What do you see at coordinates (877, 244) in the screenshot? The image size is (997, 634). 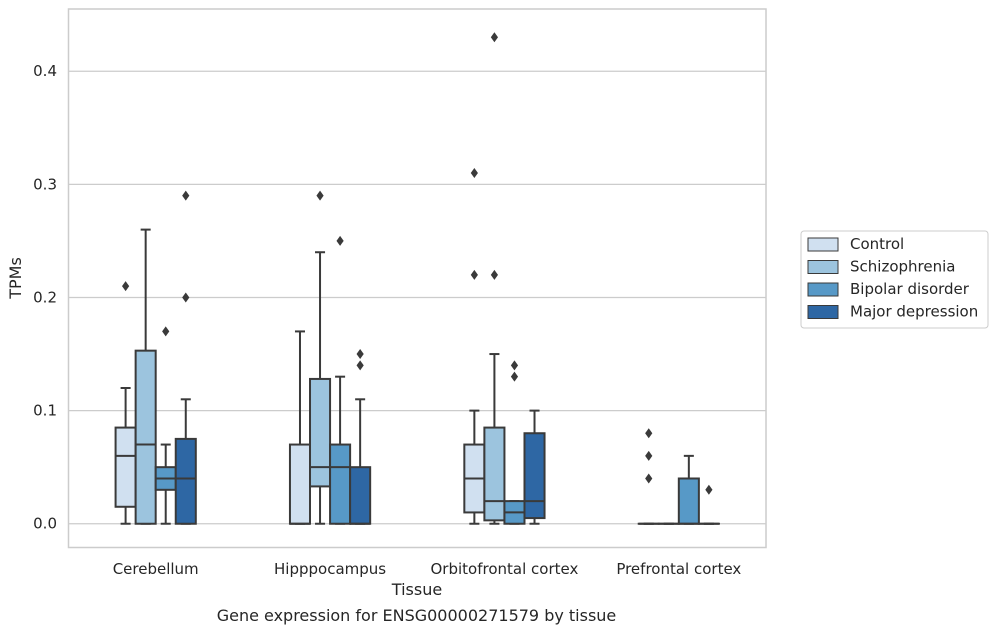 I see `legend-label: Control` at bounding box center [877, 244].